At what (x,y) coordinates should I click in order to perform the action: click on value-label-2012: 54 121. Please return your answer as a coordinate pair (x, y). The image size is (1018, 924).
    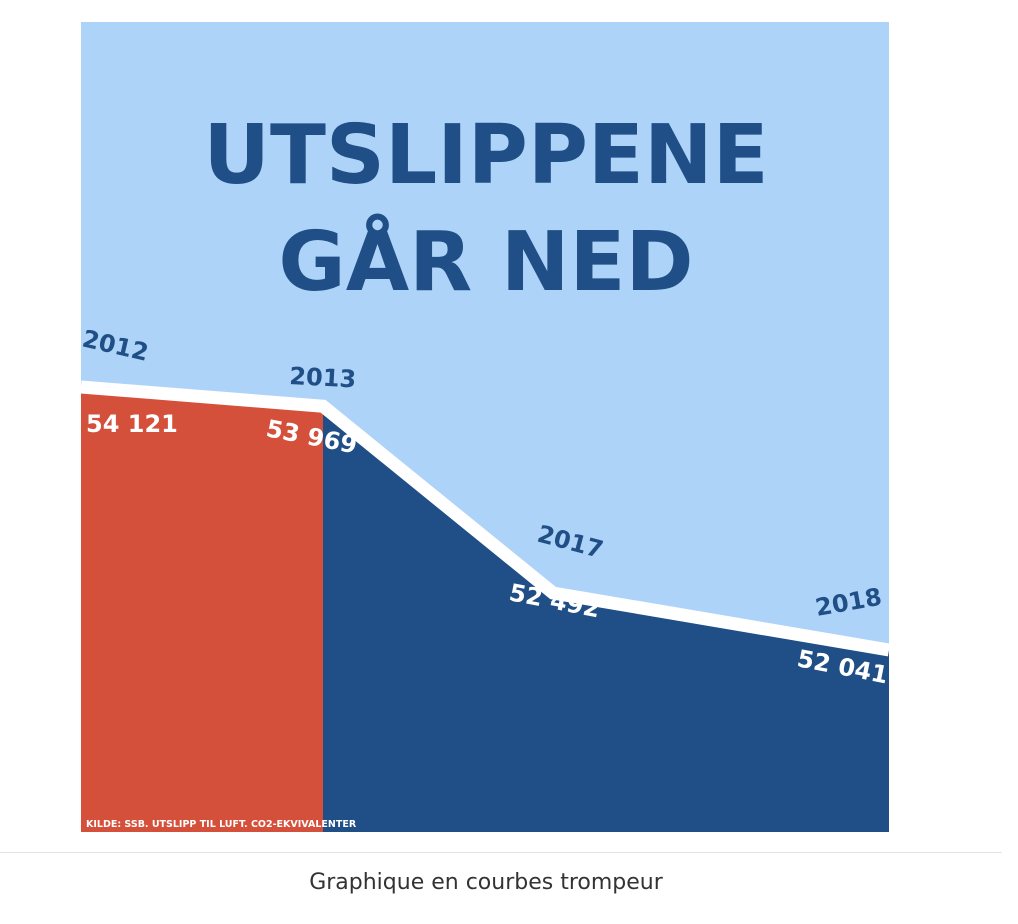
    Looking at the image, I should click on (132, 424).